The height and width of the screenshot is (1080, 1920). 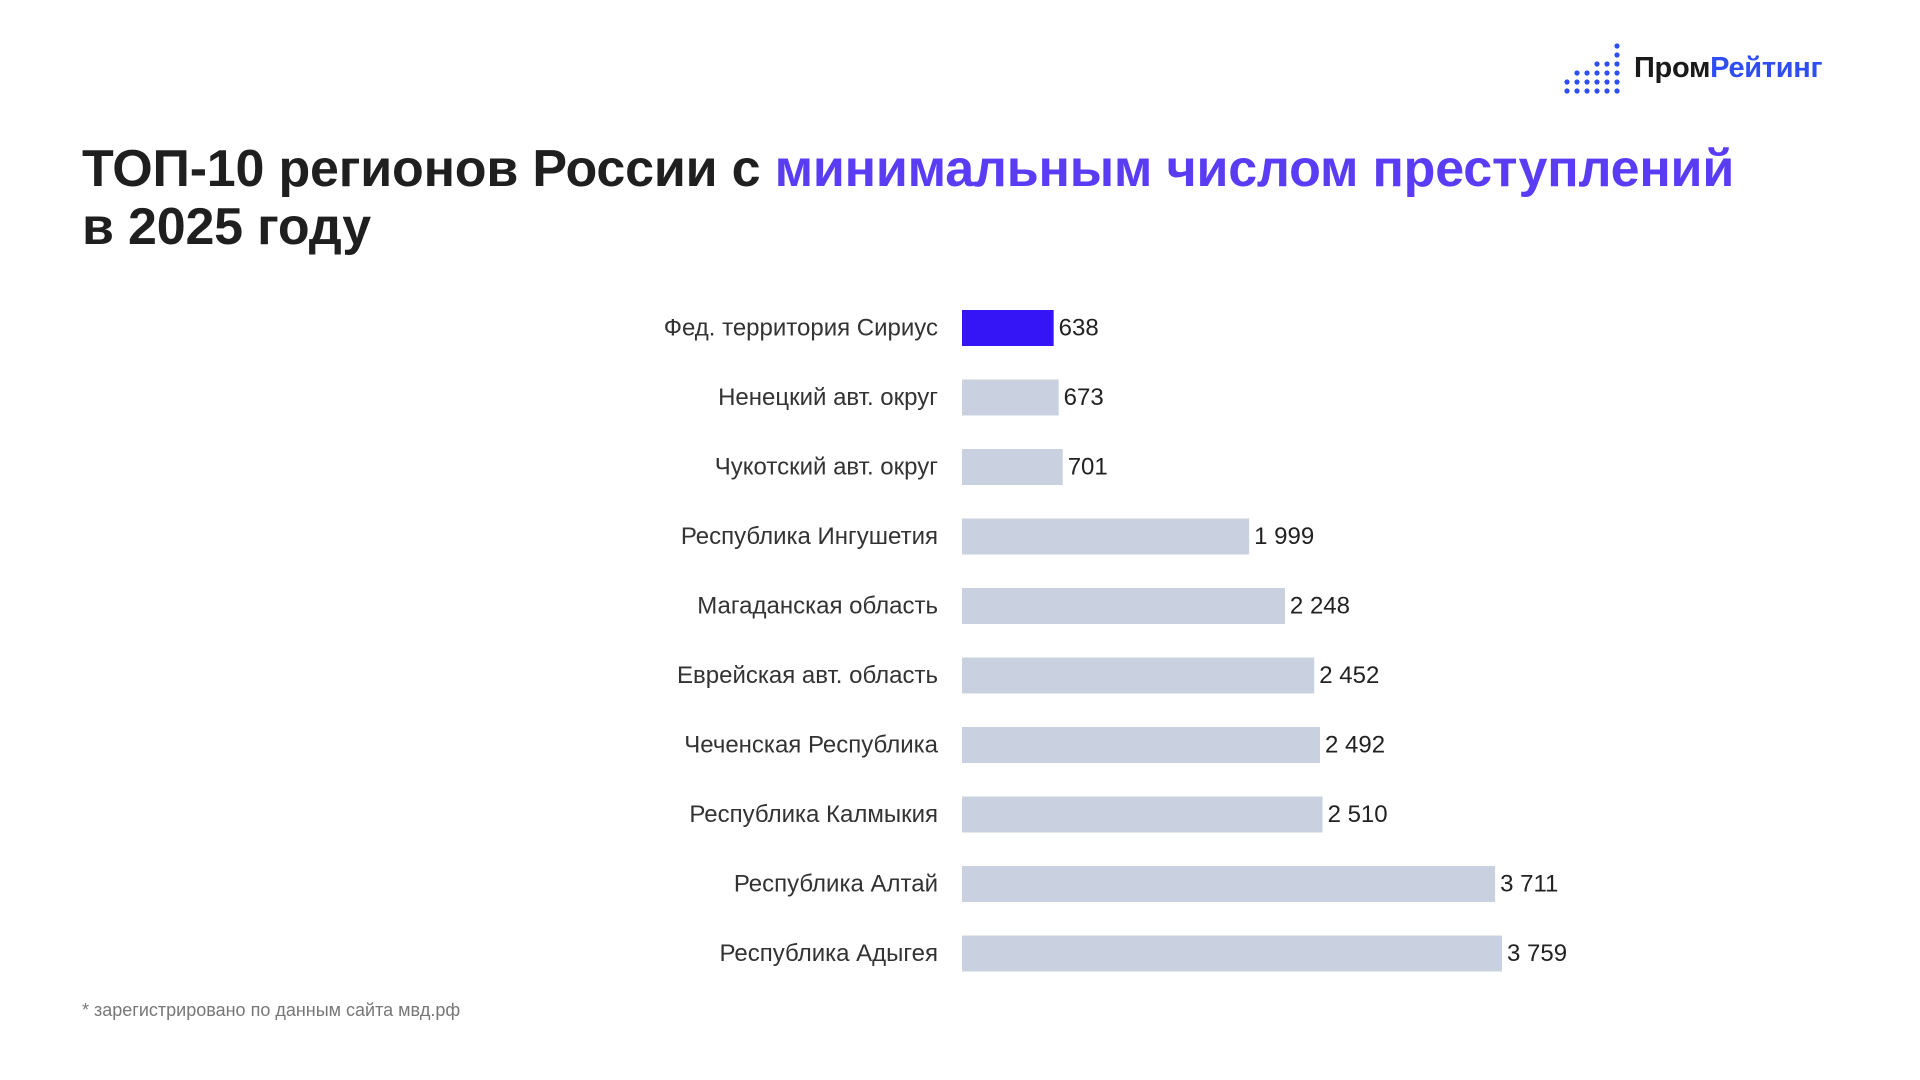 What do you see at coordinates (1254, 169) in the screenshot?
I see `title-highlight: минимальным числом преступлений` at bounding box center [1254, 169].